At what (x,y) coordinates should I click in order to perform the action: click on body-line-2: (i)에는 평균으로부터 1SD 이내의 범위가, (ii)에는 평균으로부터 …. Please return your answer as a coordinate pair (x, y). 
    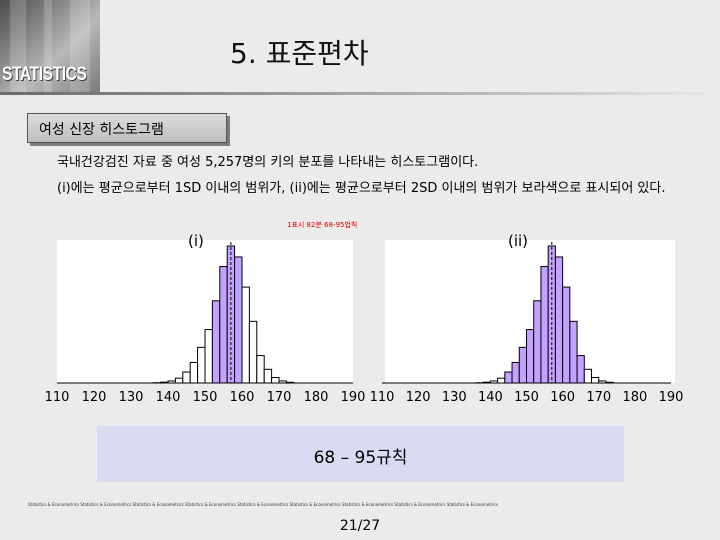
    Looking at the image, I should click on (361, 188).